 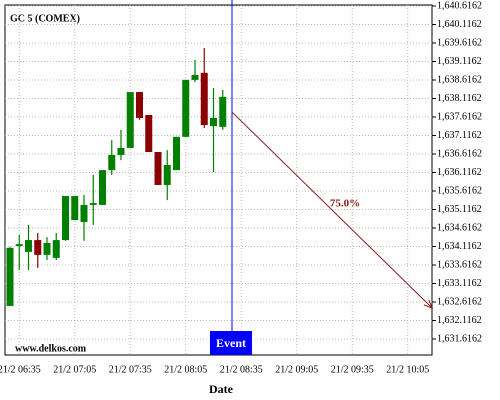 I want to click on arrow-label: 75.0%, so click(x=345, y=204).